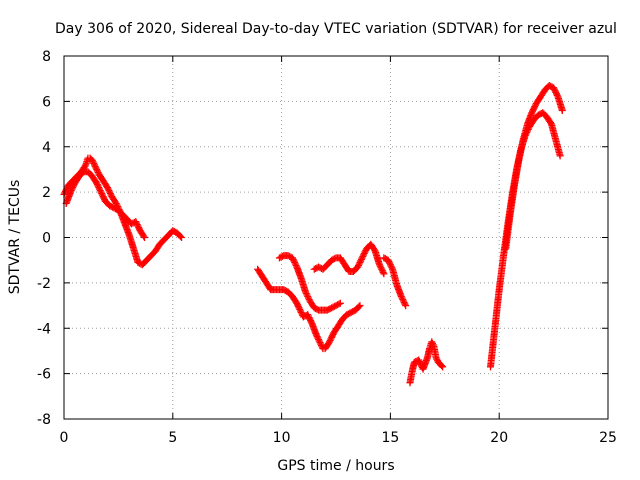 This screenshot has width=640, height=480. Describe the element at coordinates (15, 237) in the screenshot. I see `y-axis-label: SDTVAR / TECUs` at that location.